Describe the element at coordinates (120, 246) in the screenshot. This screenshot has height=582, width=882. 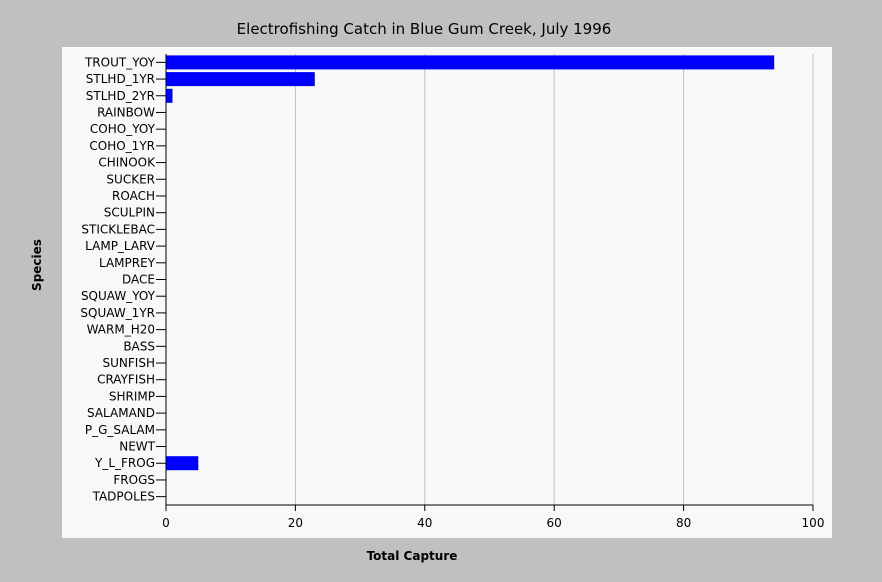
I see `y-tick-label: LAMP_LARV` at that location.